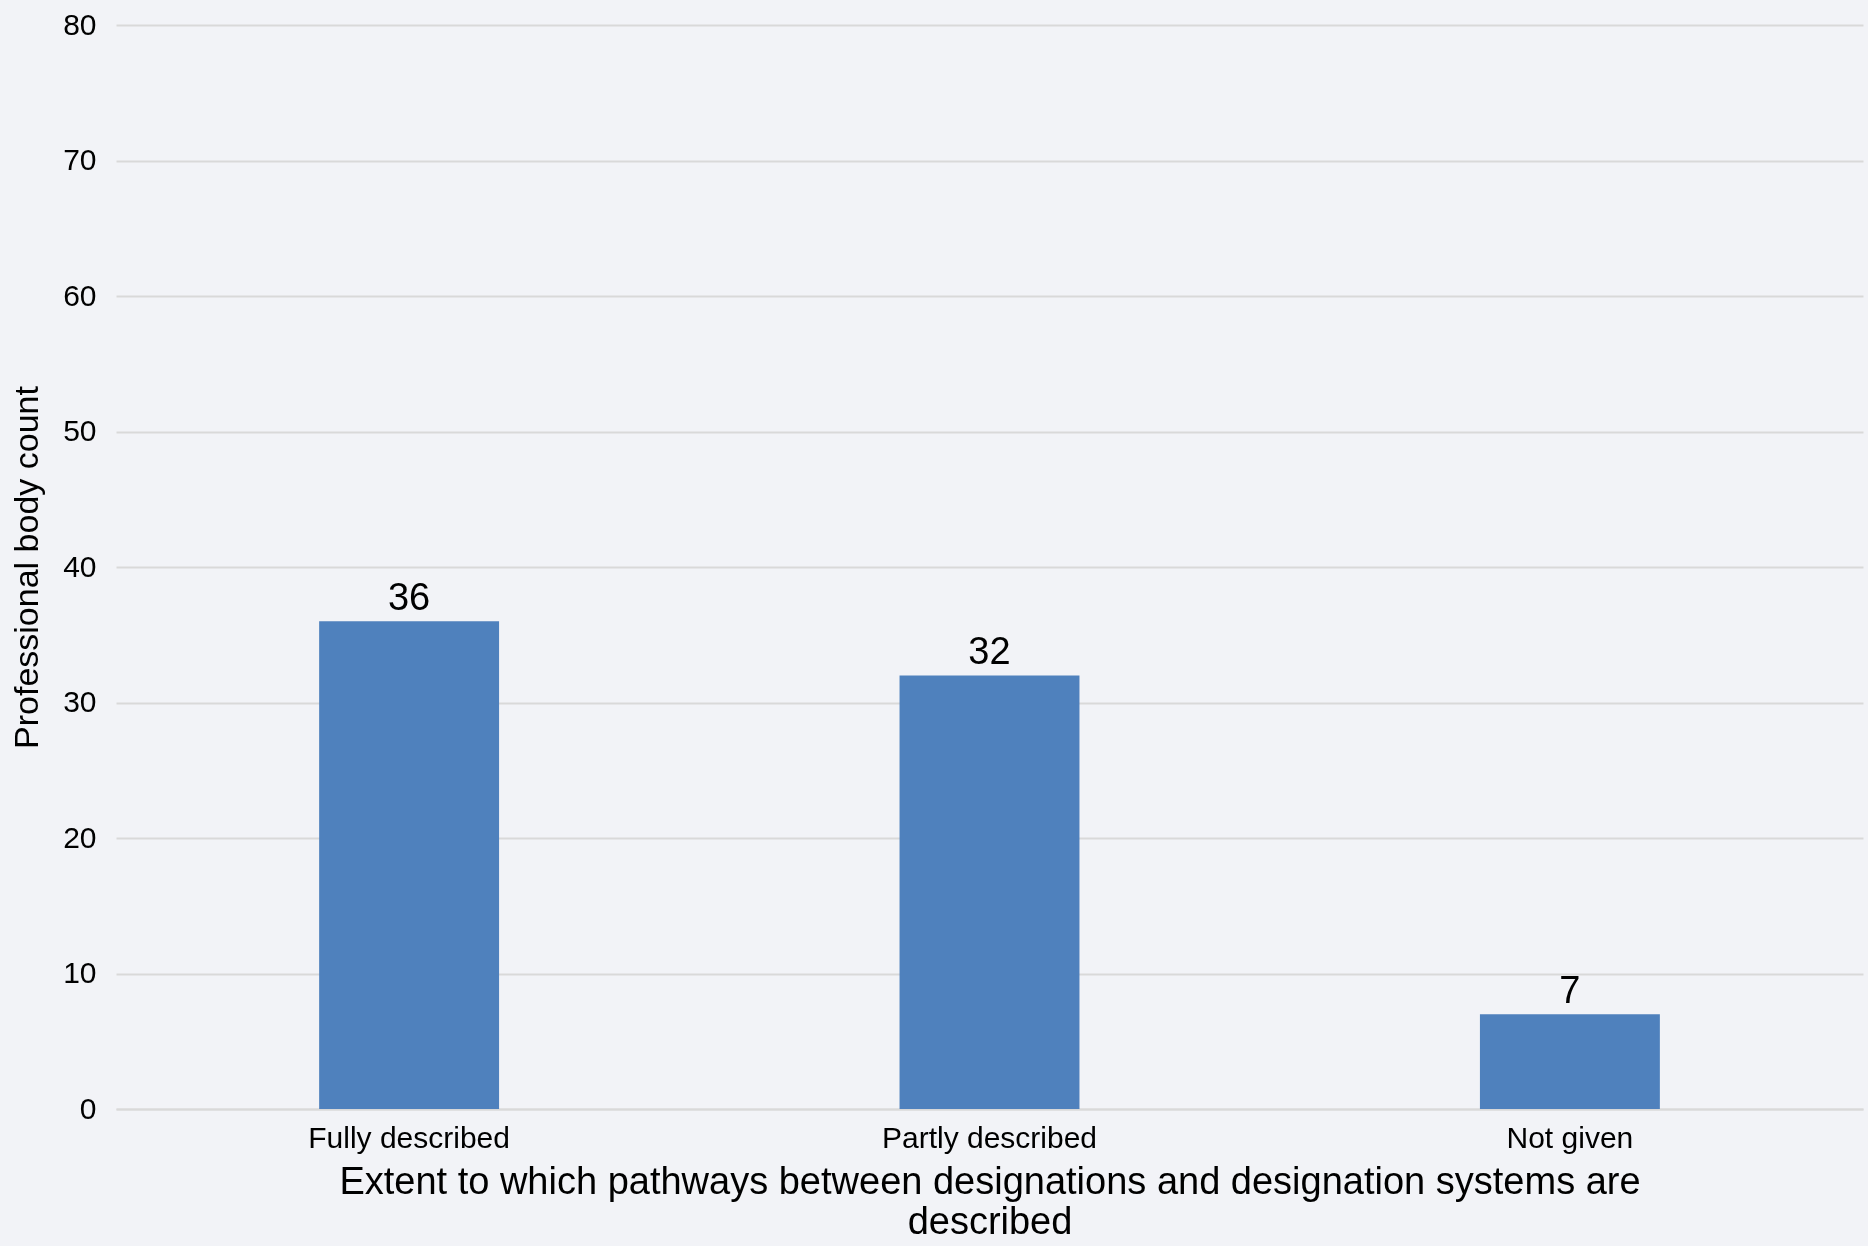  Describe the element at coordinates (989, 1137) in the screenshot. I see `x-tick-label: Partly described` at that location.